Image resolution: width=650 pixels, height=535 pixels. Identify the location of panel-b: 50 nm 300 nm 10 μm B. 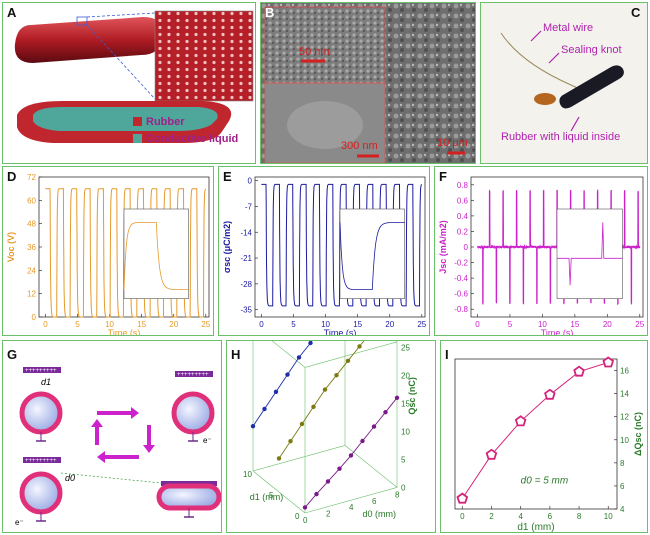
(368, 83).